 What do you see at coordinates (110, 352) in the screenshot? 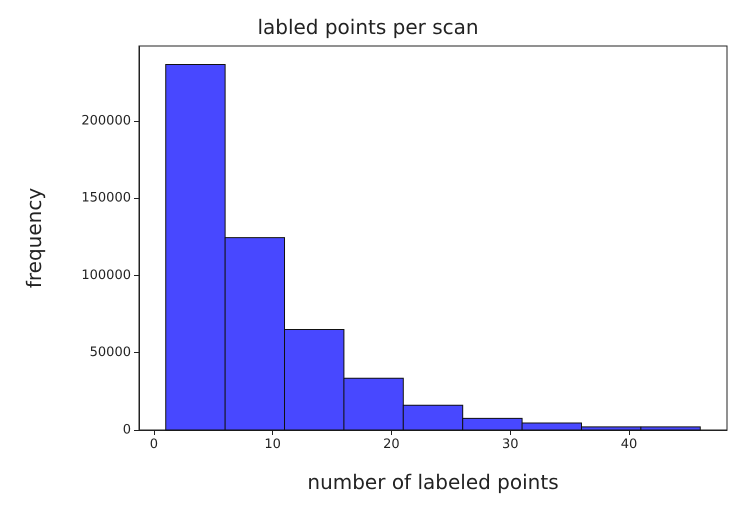
I see `y-tick-label: 50000` at bounding box center [110, 352].